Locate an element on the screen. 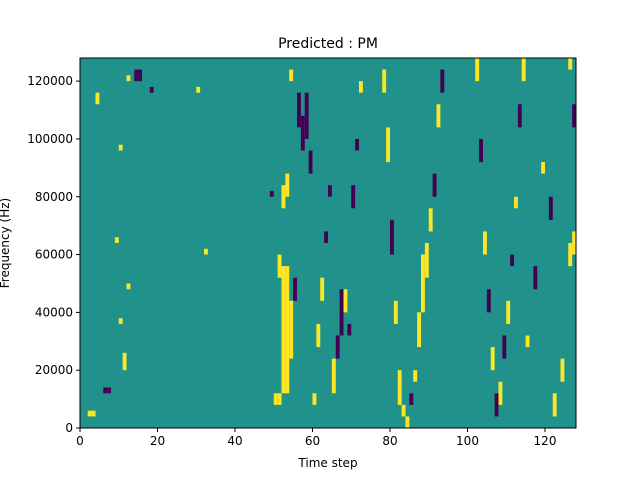  y-axis: 0 20000 40000 60000 80000 100000 120000 is located at coordinates (53, 254).